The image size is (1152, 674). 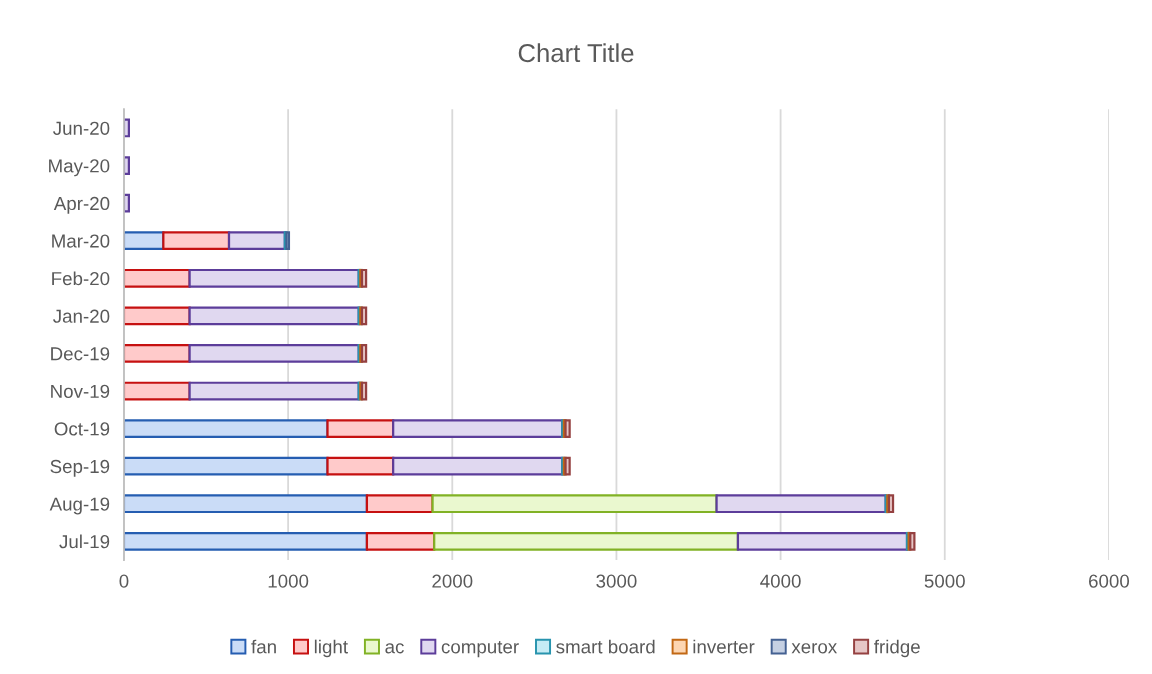 I want to click on legend-label: xerox, so click(x=814, y=648).